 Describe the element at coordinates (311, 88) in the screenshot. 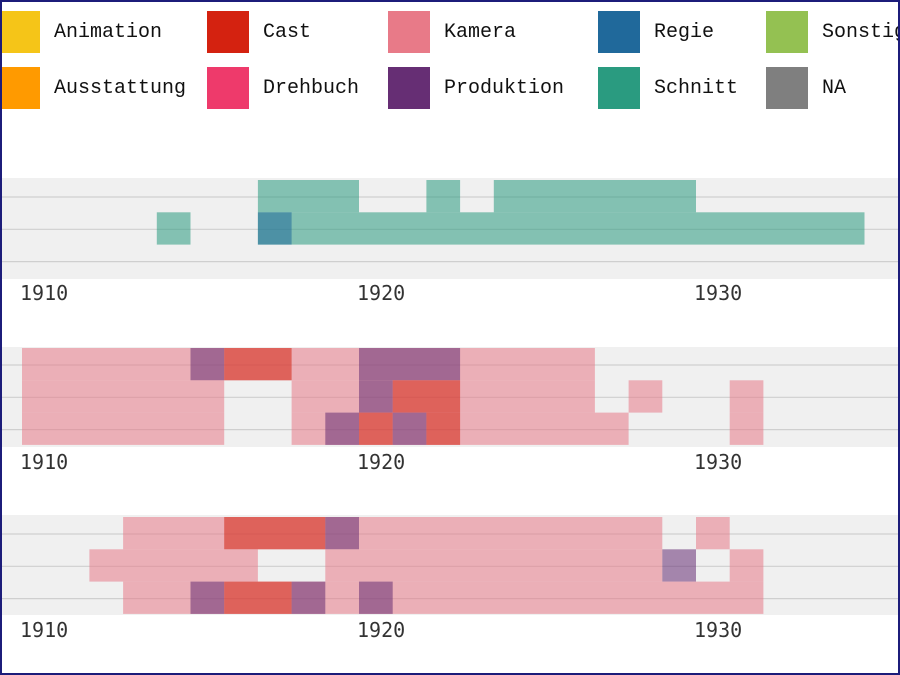

I see `legend-label-drehbuch: Drehbuch` at that location.